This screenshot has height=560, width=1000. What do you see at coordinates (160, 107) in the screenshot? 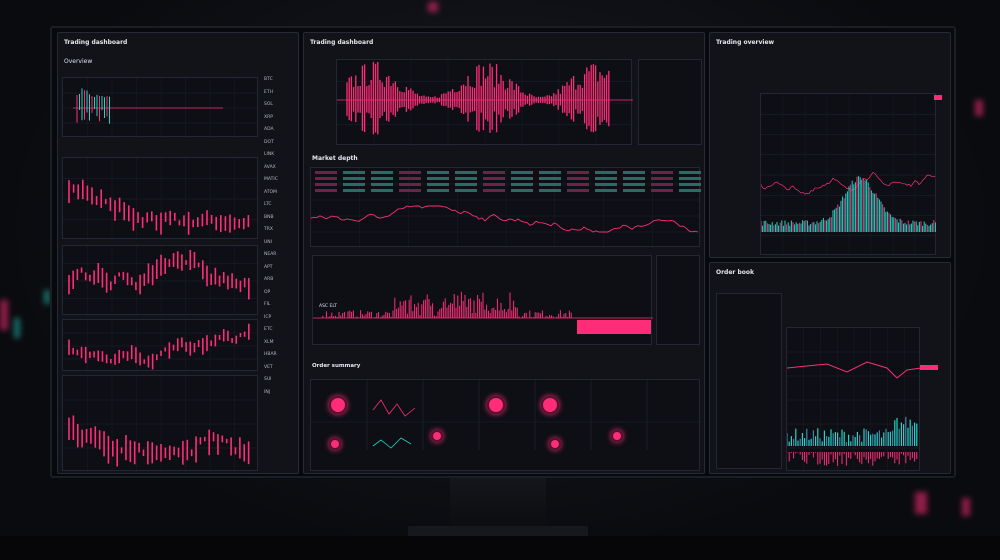
I see `mini-chart-panel` at bounding box center [160, 107].